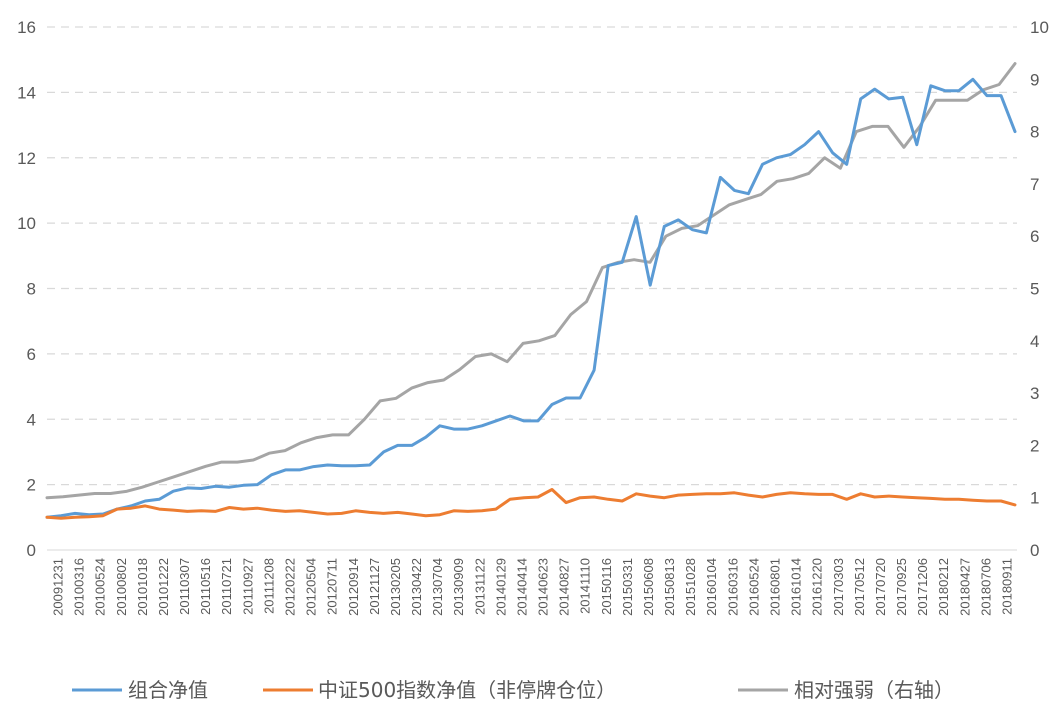 The width and height of the screenshot is (1059, 720). Describe the element at coordinates (1034, 341) in the screenshot. I see `y2-tick-label: 4` at that location.